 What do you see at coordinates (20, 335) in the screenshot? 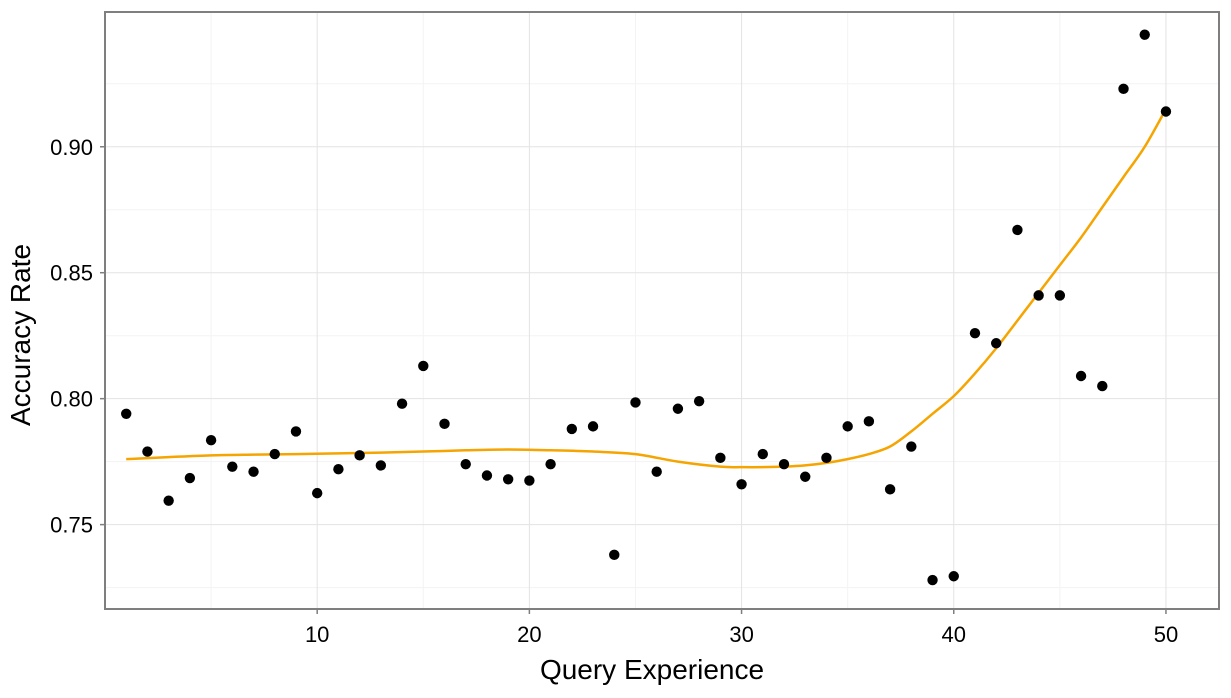
I see `y-axis-title: Accuracy Rate` at bounding box center [20, 335].